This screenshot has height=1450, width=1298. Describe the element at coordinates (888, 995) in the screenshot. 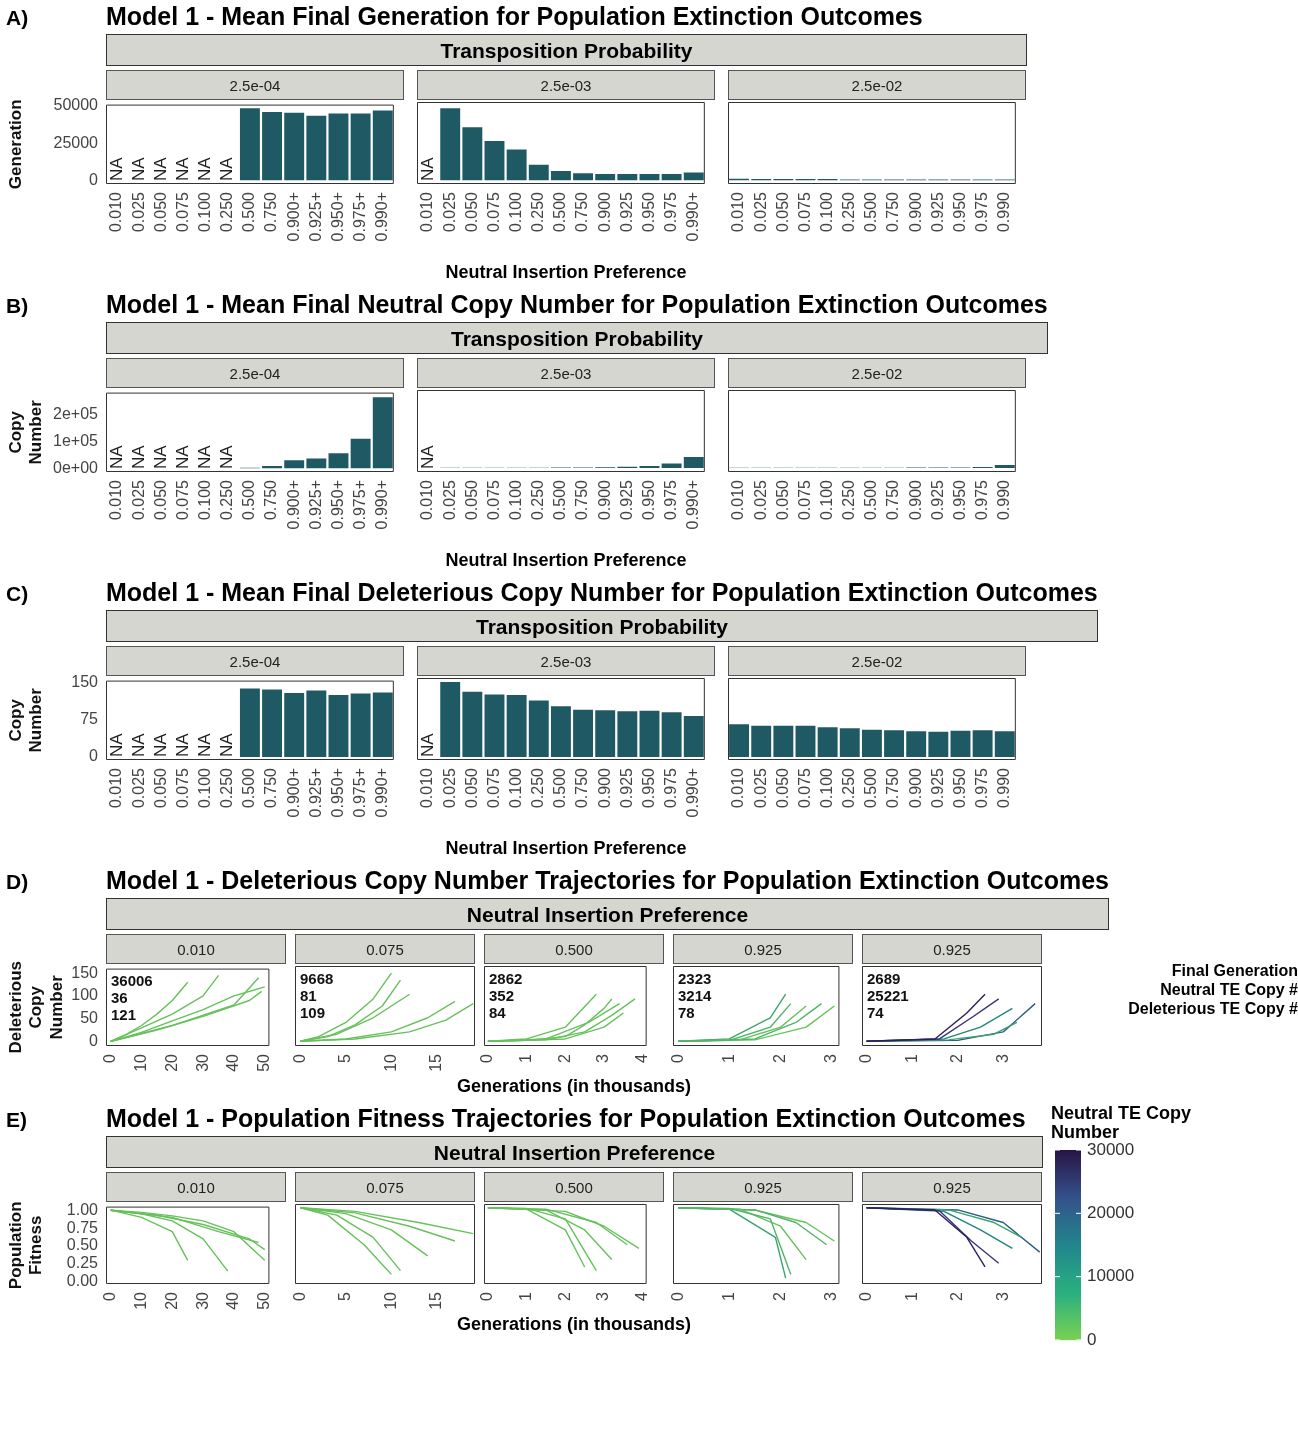

I see `annotation: 25221` at that location.